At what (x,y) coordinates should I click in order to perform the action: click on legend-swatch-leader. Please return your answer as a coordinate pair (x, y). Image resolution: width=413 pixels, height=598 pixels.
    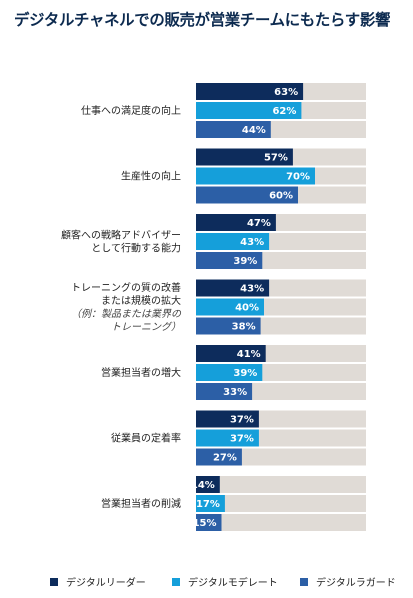
    Looking at the image, I should click on (54, 581).